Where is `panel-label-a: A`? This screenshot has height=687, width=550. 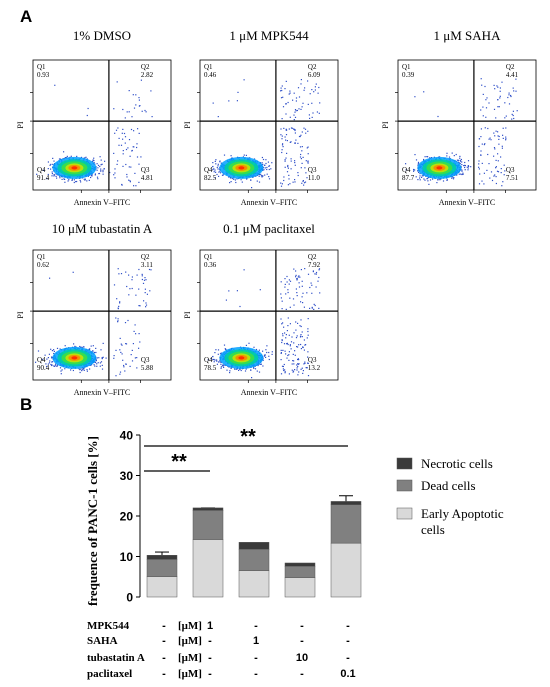
panel-label-a: A is located at coordinates (26, 16).